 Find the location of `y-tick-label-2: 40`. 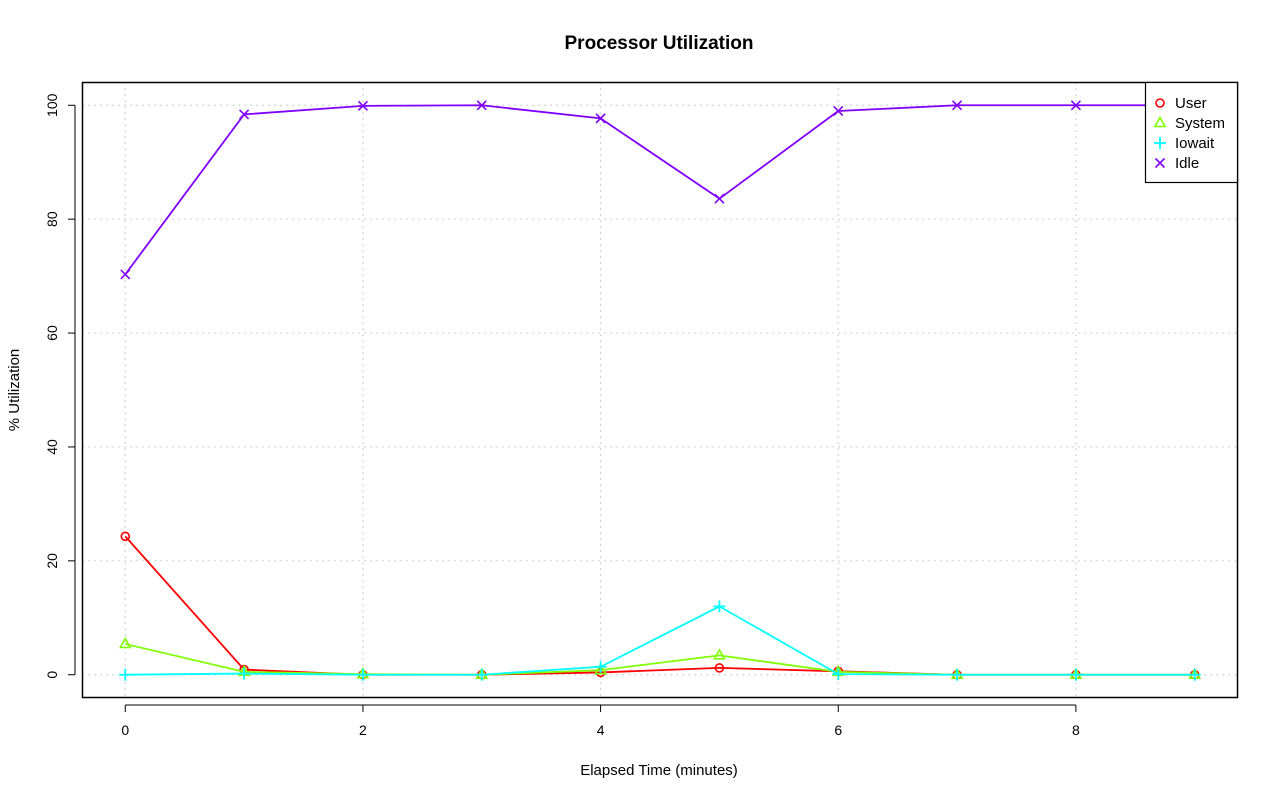

y-tick-label-2: 40 is located at coordinates (52, 447).